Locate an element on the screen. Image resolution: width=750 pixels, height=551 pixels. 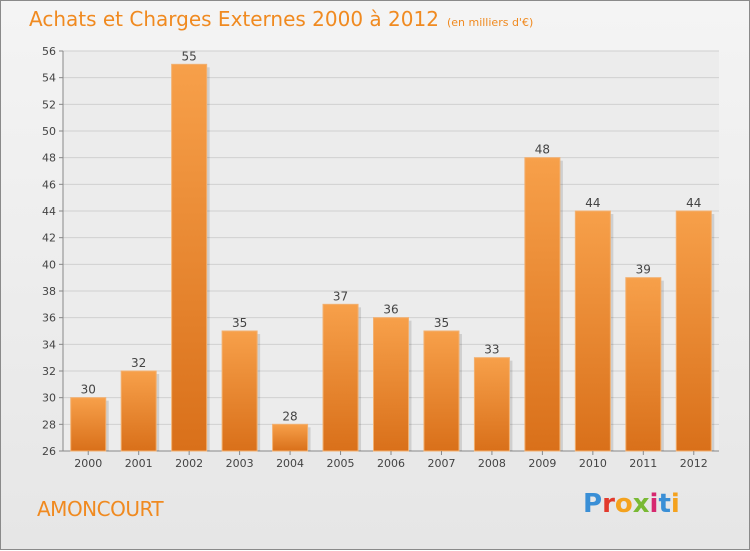
bar-value-label: 30 is located at coordinates (88, 390).